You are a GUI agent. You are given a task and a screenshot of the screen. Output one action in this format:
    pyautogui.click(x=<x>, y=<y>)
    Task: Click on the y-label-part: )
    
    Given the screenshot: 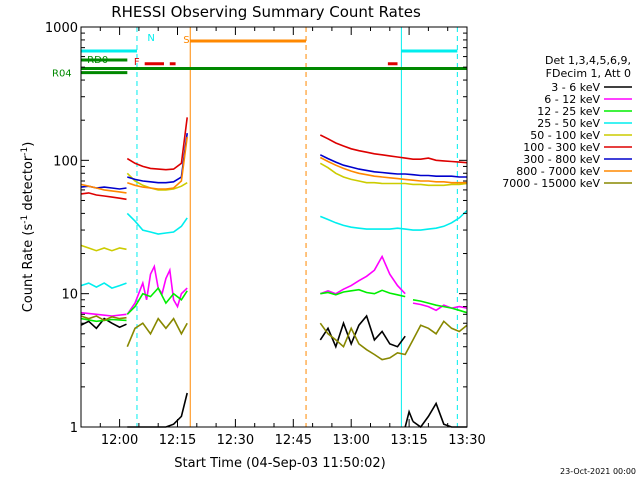 What is the action you would take?
    pyautogui.click(x=28, y=144)
    